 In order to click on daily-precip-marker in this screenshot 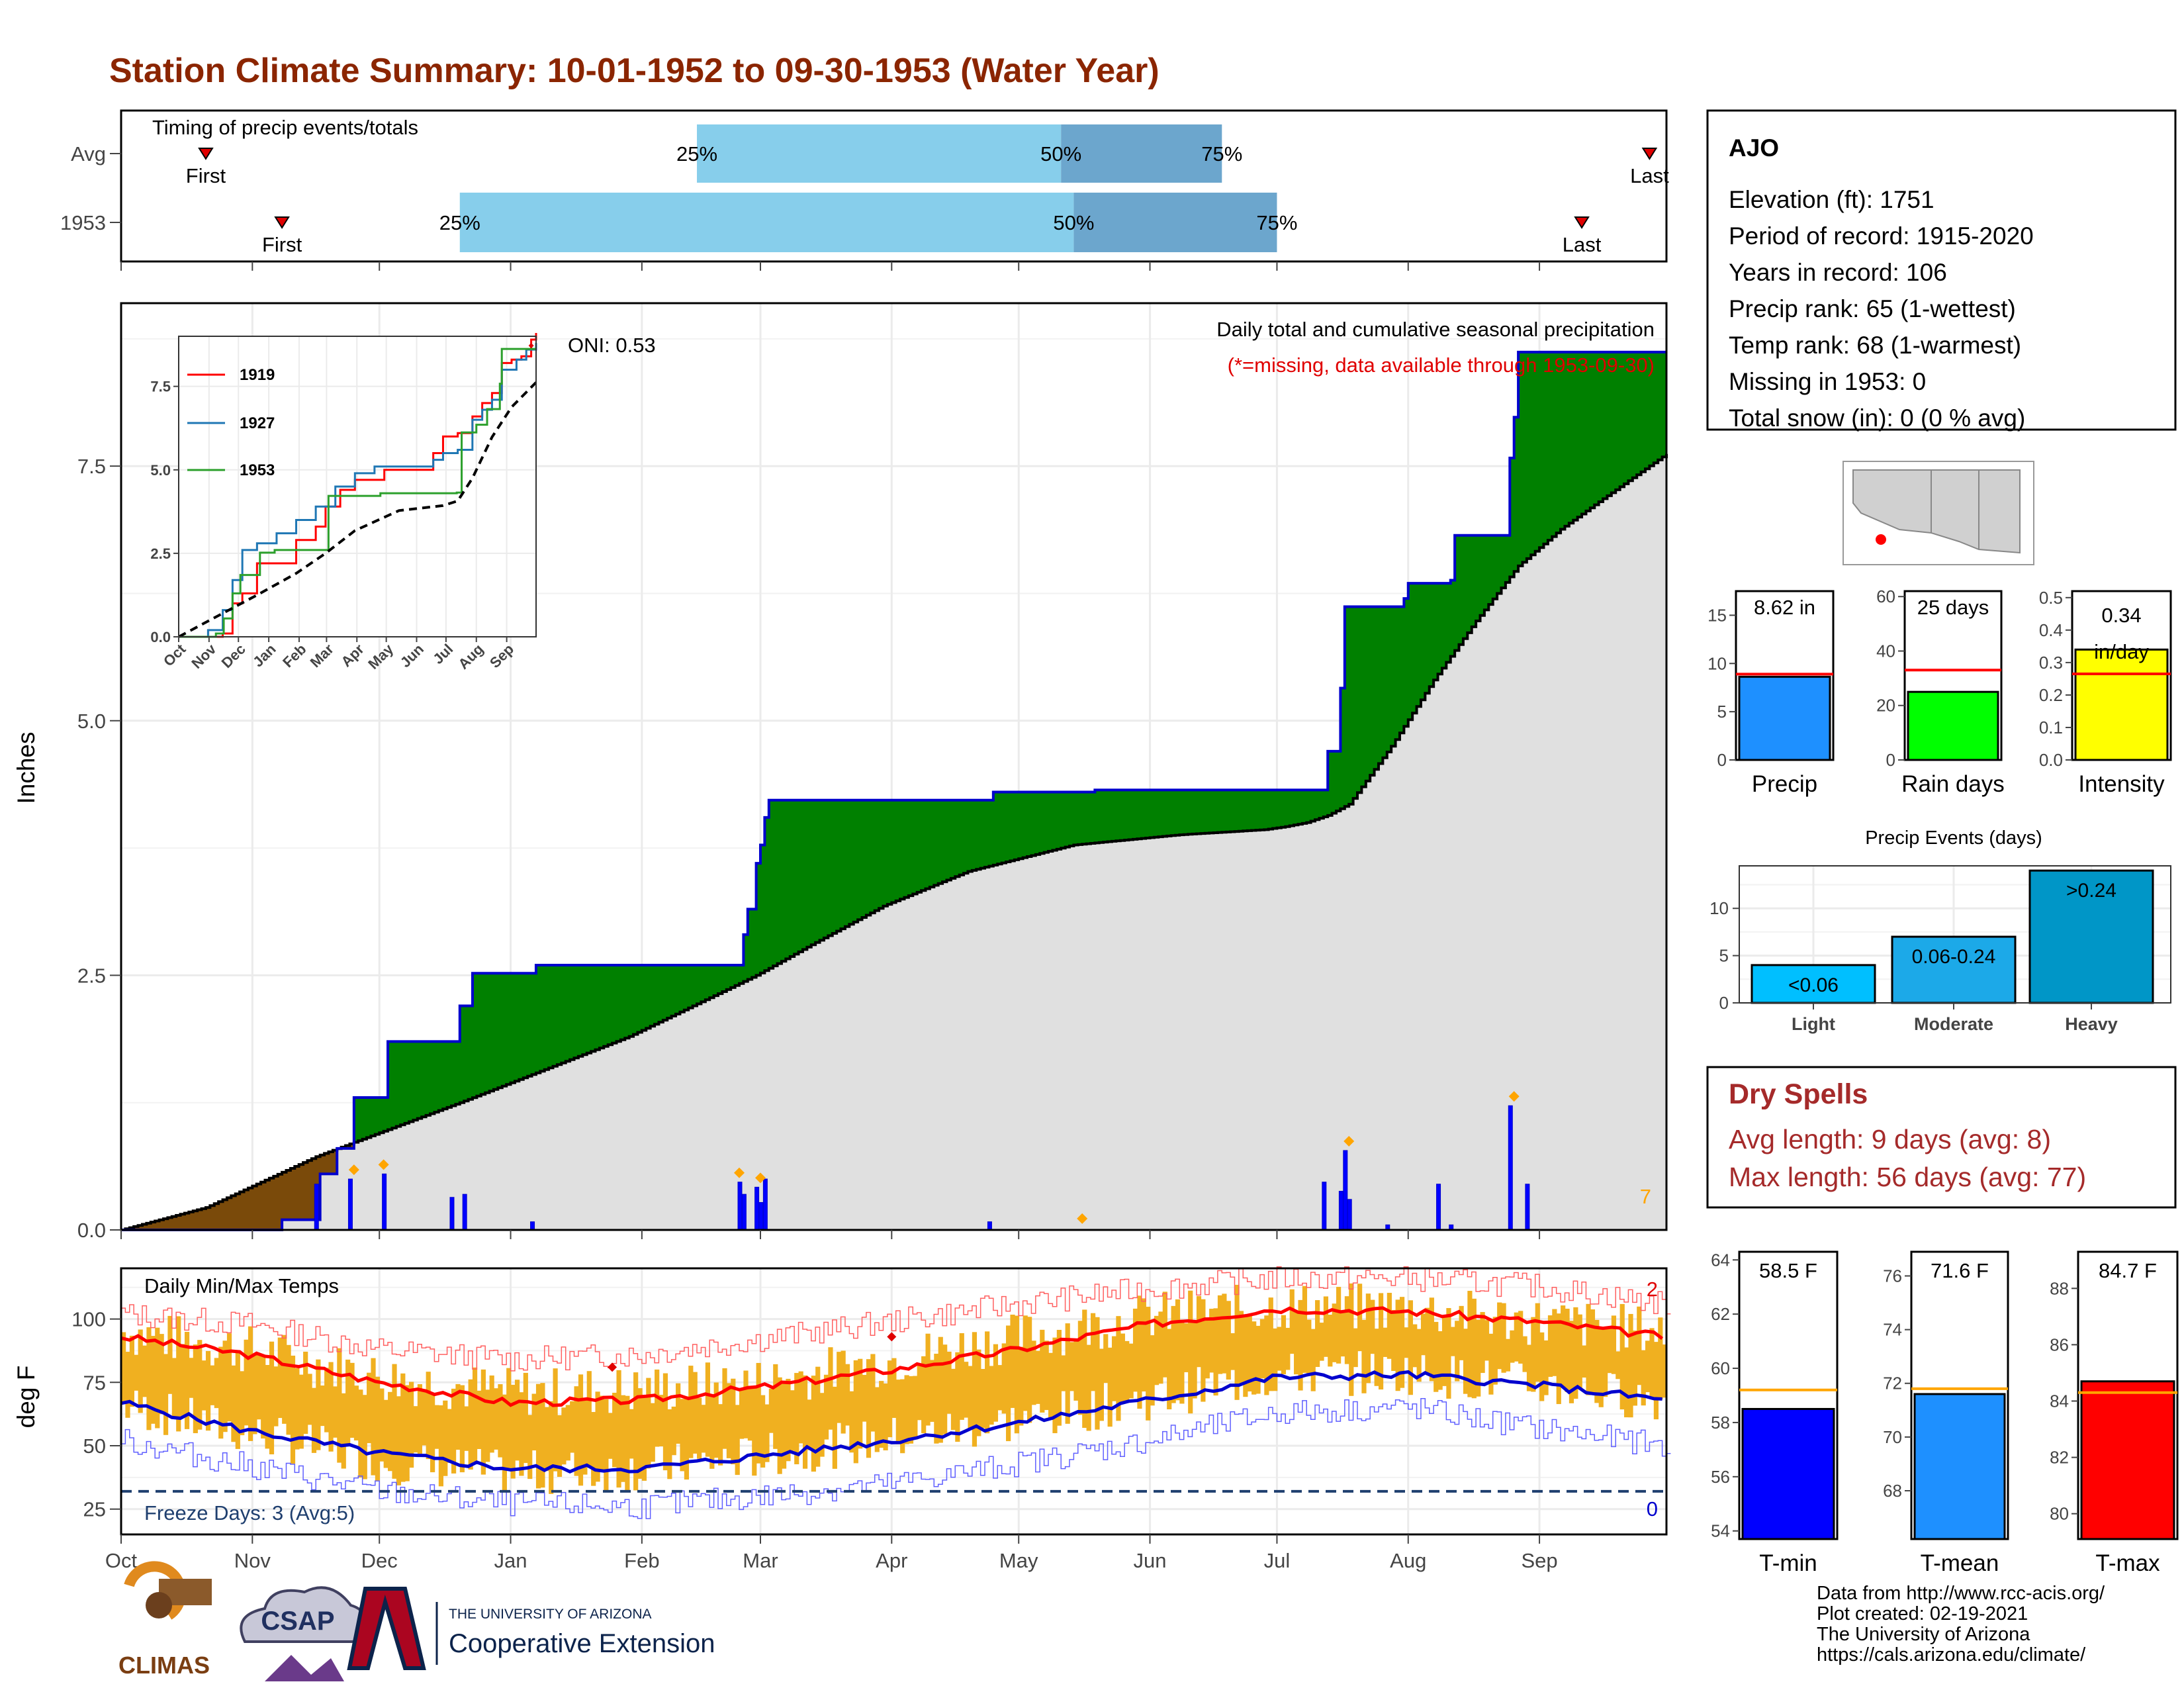, I will do `click(739, 1172)`.